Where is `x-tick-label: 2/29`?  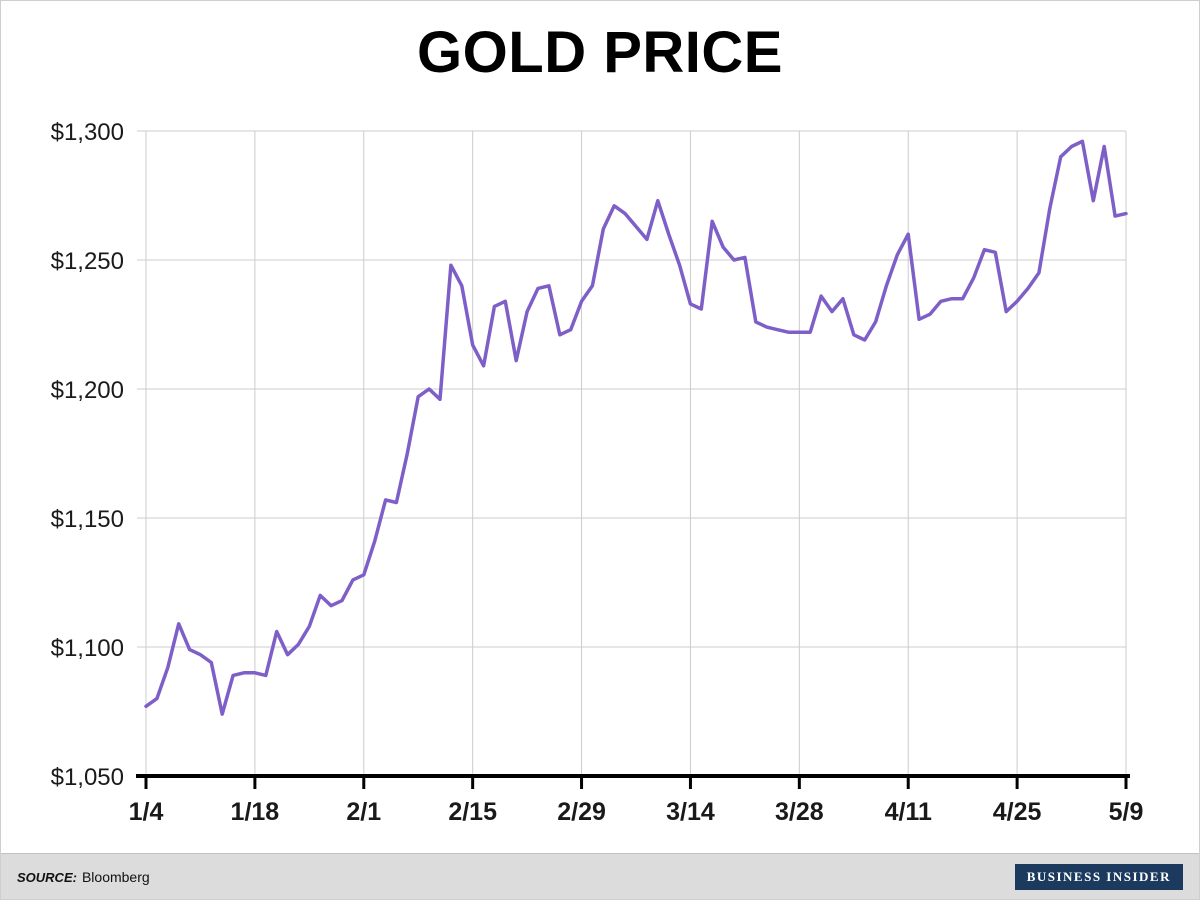
x-tick-label: 2/29 is located at coordinates (581, 812).